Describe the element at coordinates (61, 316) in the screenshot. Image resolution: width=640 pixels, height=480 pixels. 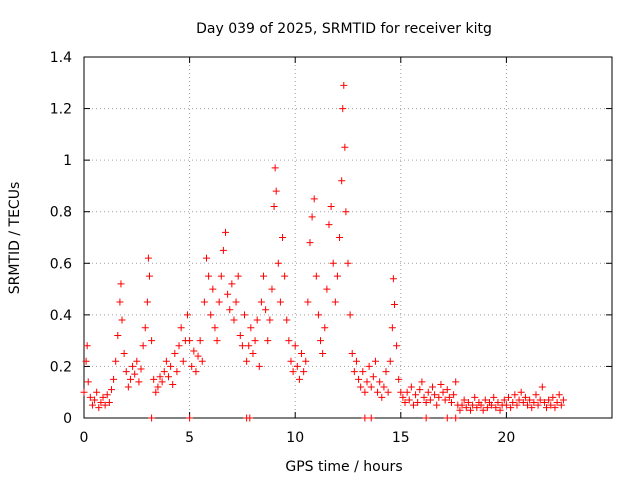
I see `y-tick-label: 0.4` at that location.